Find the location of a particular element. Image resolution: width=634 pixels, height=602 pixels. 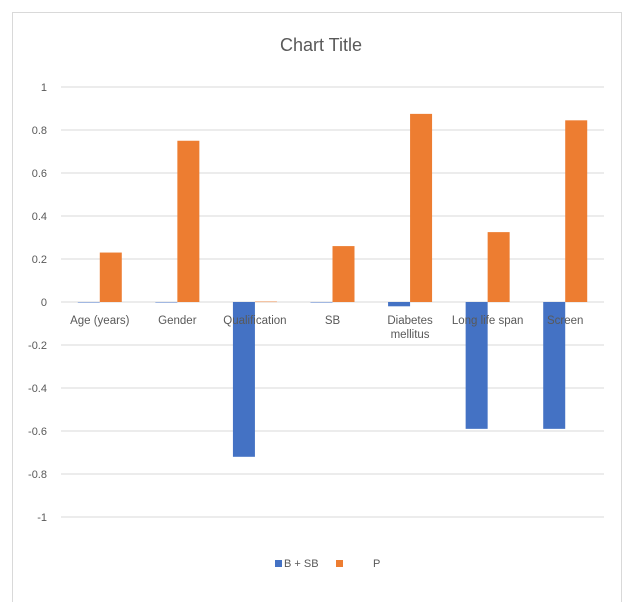

legend-label: B + SB is located at coordinates (301, 564).